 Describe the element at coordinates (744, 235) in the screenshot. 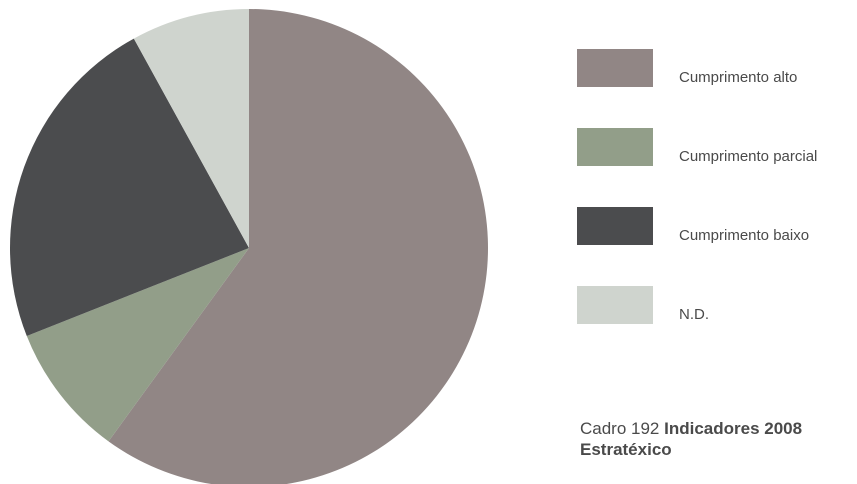

I see `legend-label-baixo: Cumprimento baixo` at that location.